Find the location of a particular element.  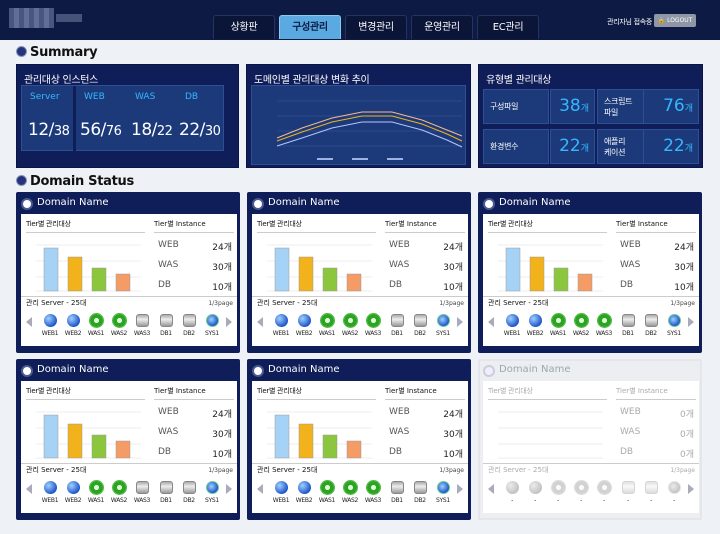

tier-count: 10개 is located at coordinates (453, 455).